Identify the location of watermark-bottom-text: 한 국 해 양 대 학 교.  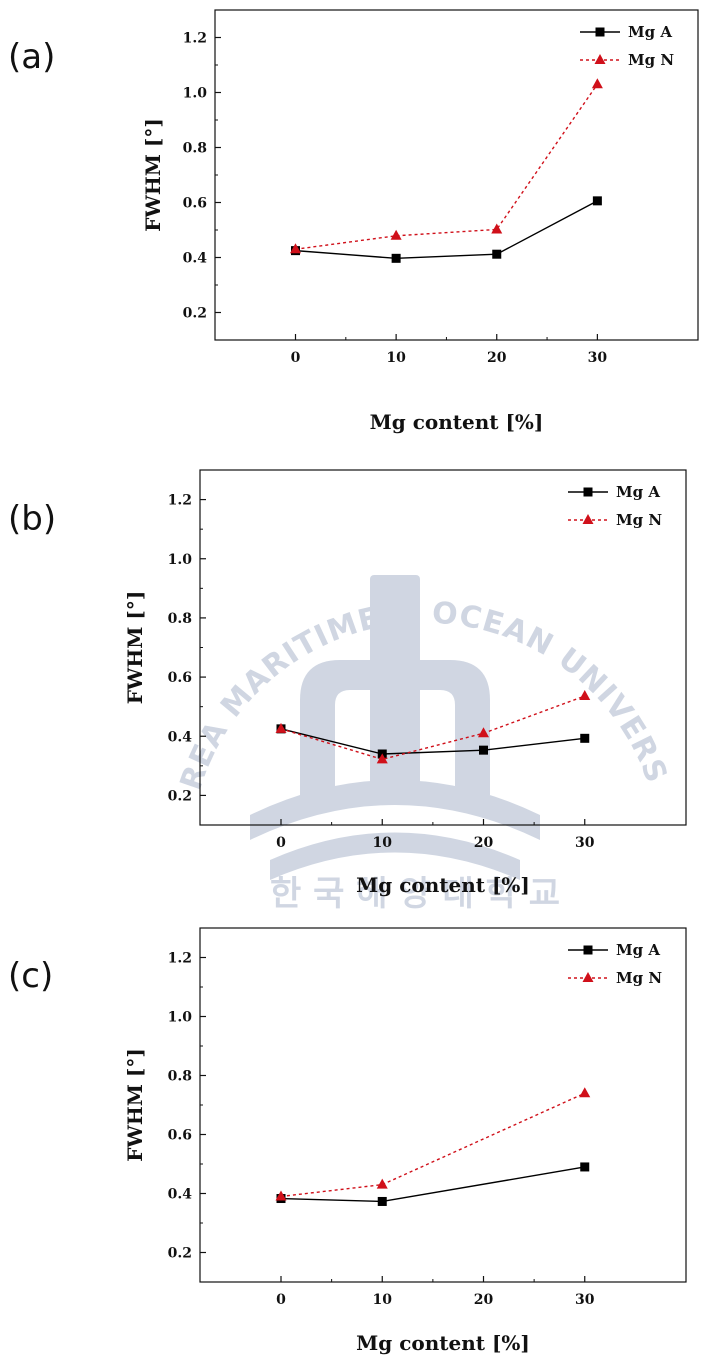
(415, 894).